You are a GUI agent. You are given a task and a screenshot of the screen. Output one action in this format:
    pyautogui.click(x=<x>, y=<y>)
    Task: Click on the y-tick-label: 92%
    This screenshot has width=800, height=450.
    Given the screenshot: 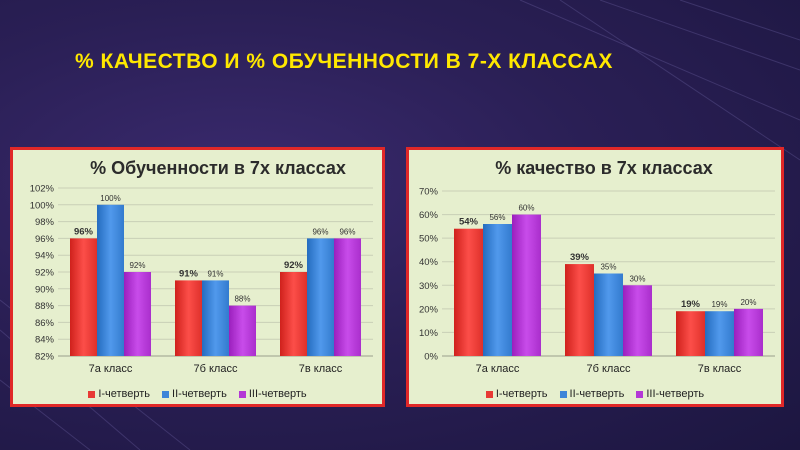 What is the action you would take?
    pyautogui.click(x=45, y=273)
    